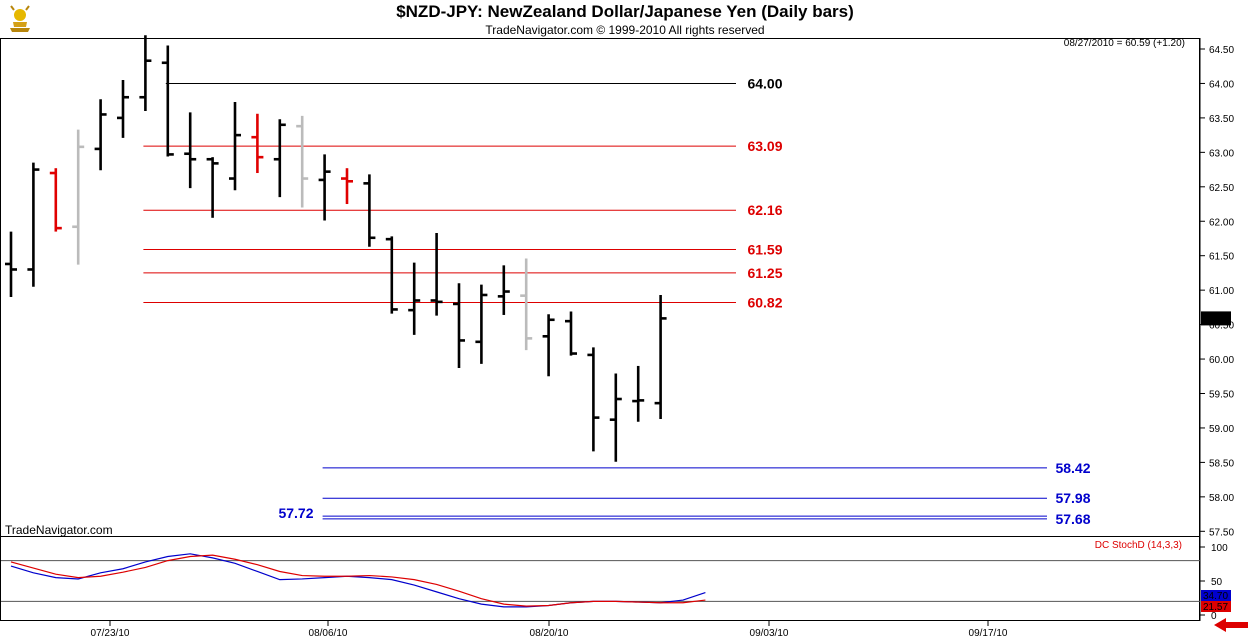 The height and width of the screenshot is (643, 1250). I want to click on date-axis-label: 07/23/10, so click(110, 633).